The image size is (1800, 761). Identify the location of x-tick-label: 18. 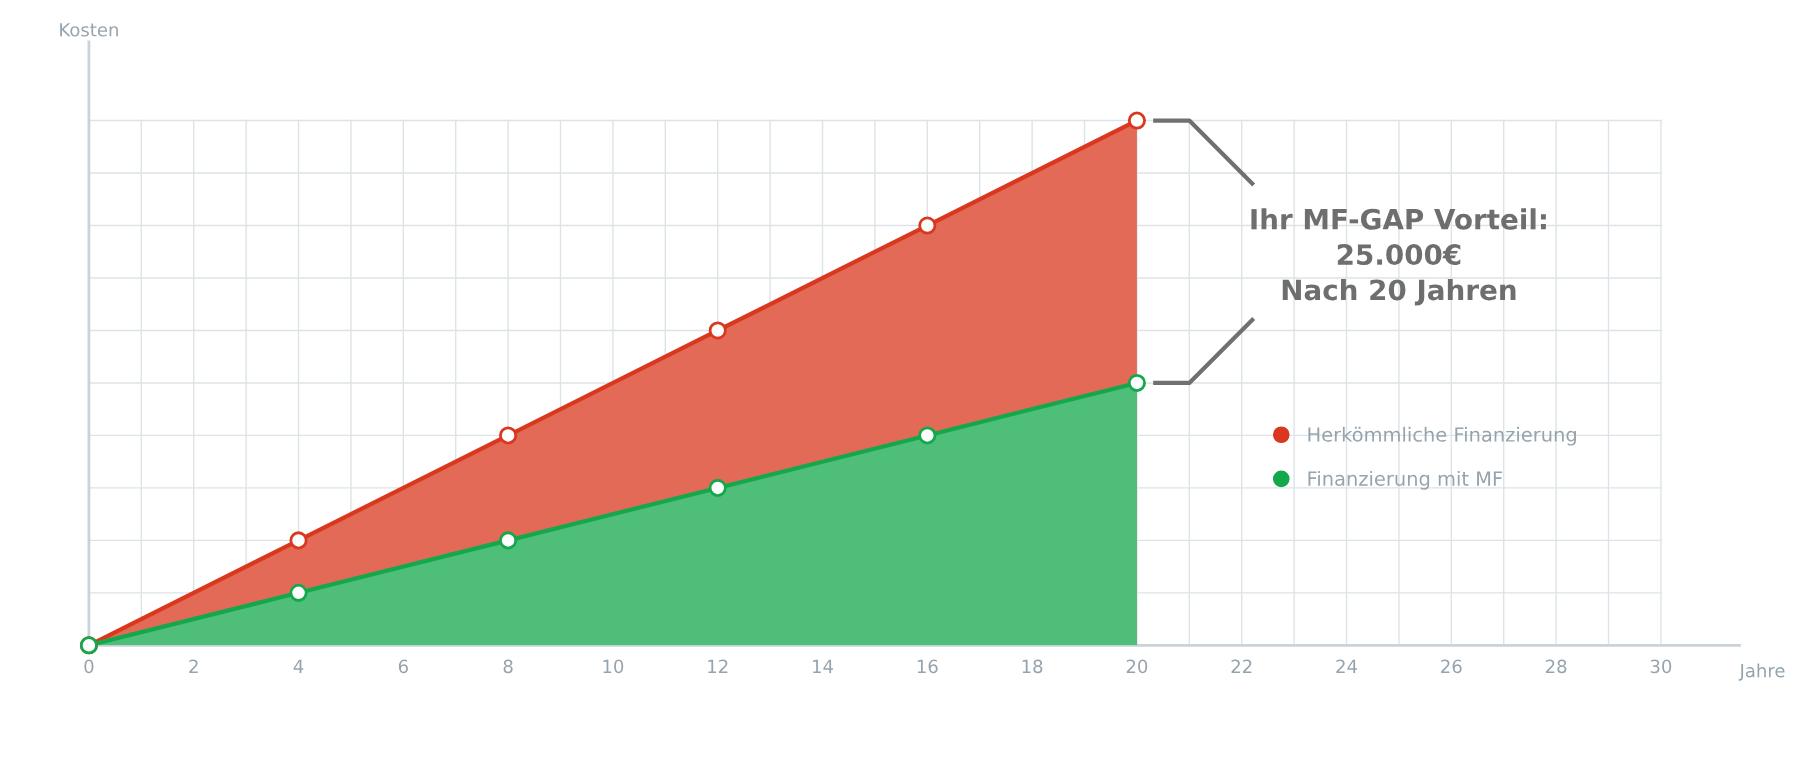
(1032, 666).